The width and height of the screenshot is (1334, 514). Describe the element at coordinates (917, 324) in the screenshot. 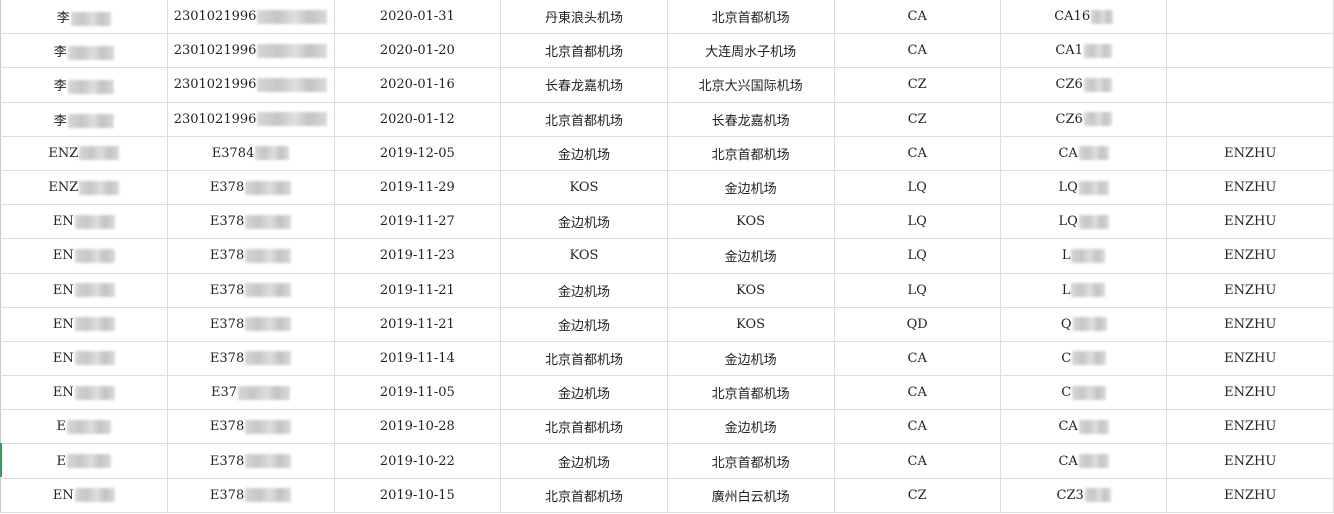

I see `cell-airline: QD` at that location.